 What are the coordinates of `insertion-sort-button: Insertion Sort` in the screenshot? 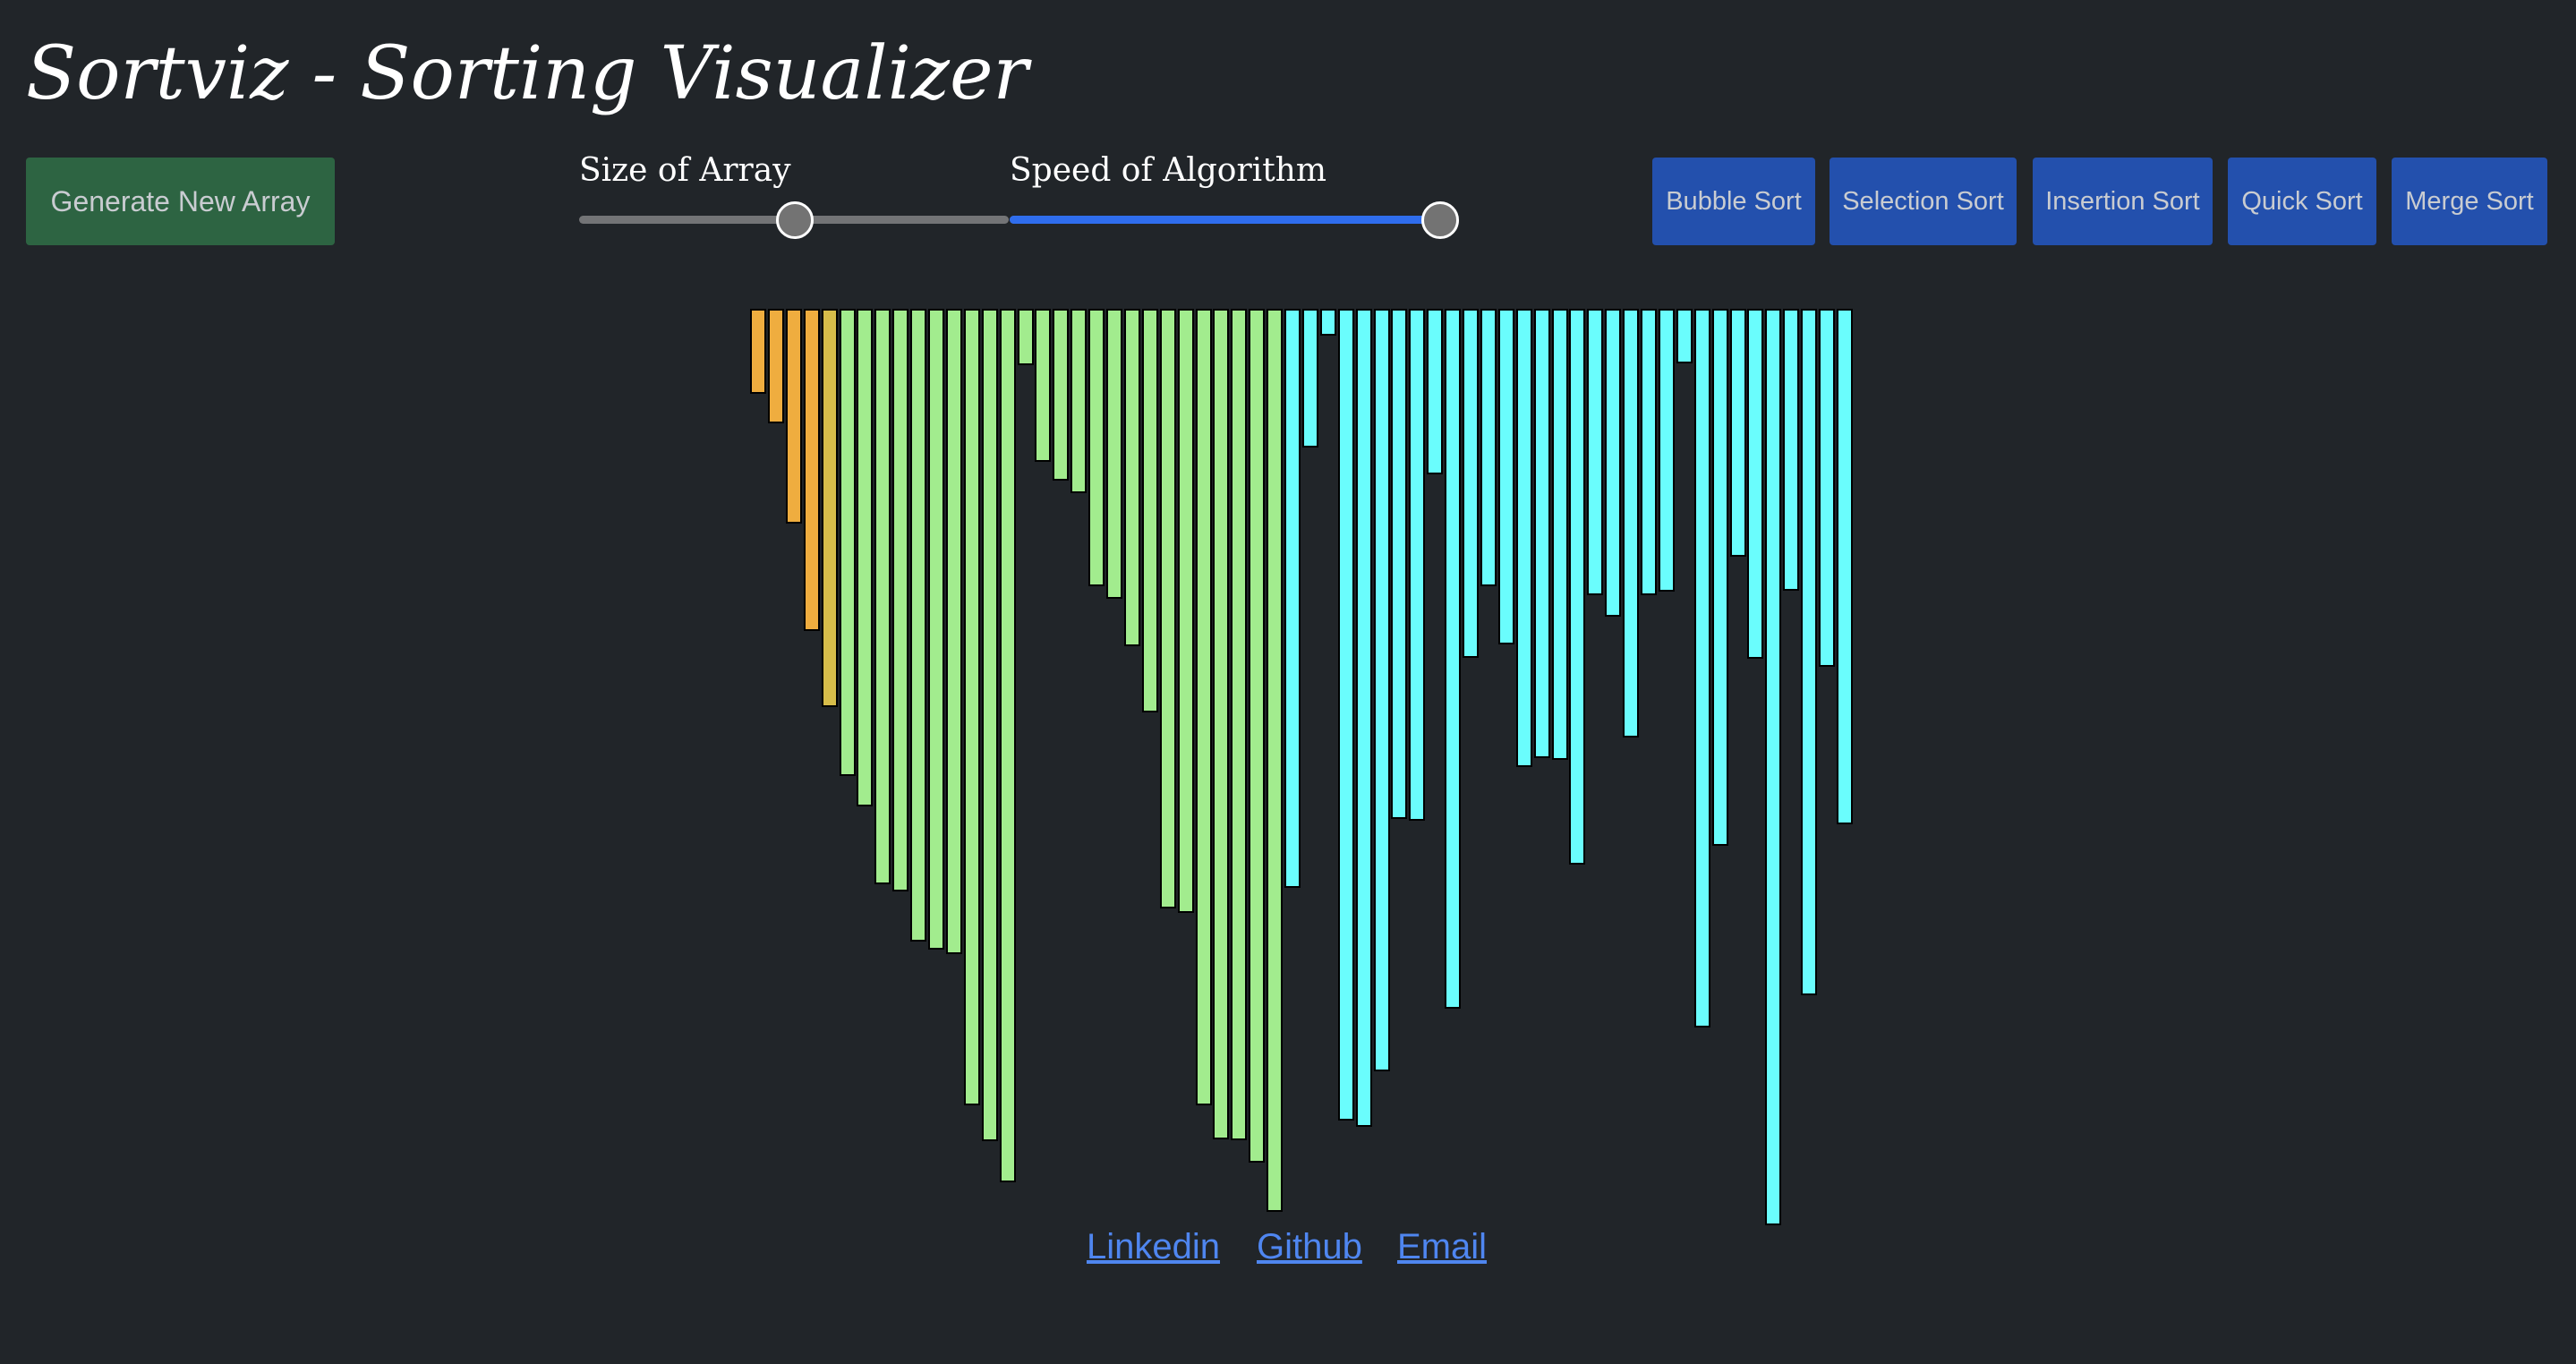 It's located at (2123, 201).